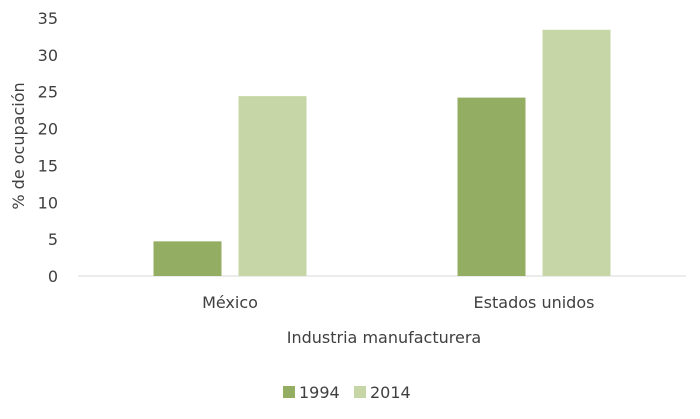  What do you see at coordinates (48, 165) in the screenshot?
I see `y-tick-label: 15` at bounding box center [48, 165].